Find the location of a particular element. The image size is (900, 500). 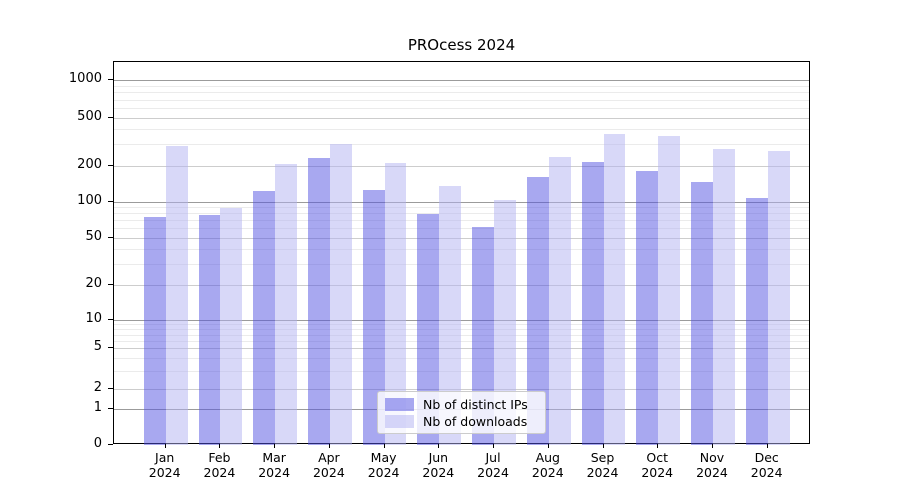

x-tick-month: Mar is located at coordinates (274, 457).